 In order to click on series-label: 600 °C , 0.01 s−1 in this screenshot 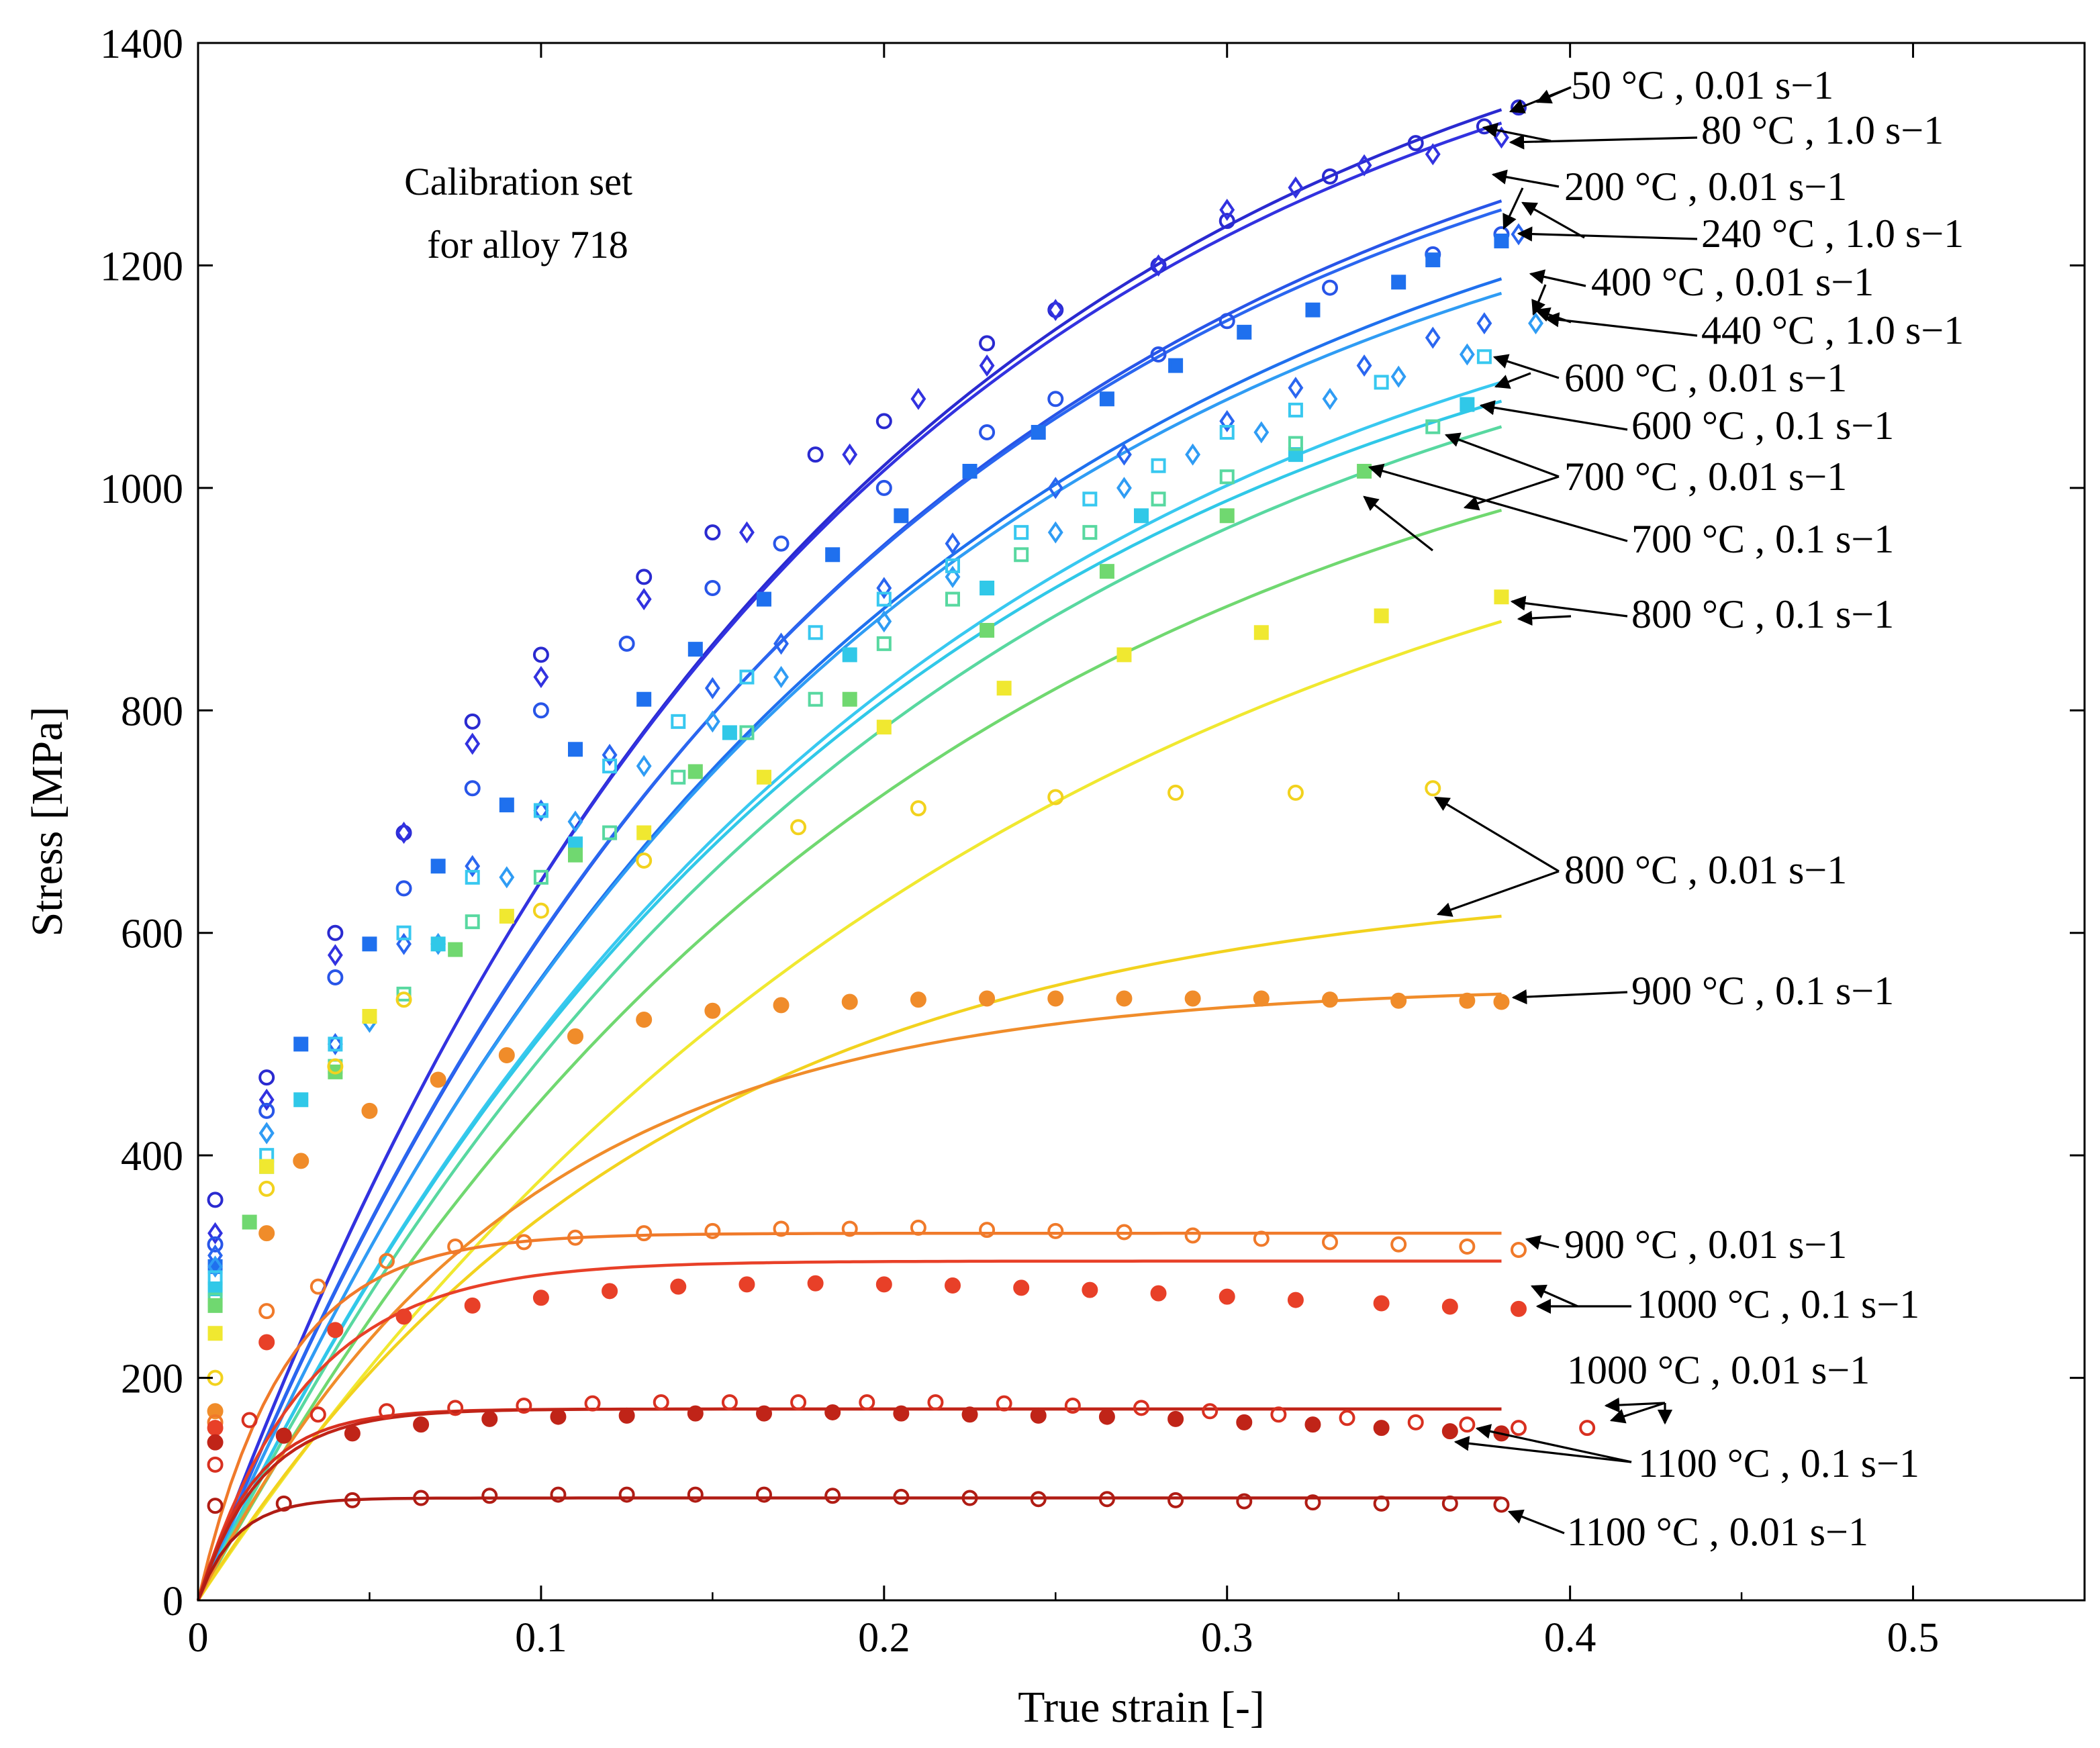, I will do `click(1705, 378)`.